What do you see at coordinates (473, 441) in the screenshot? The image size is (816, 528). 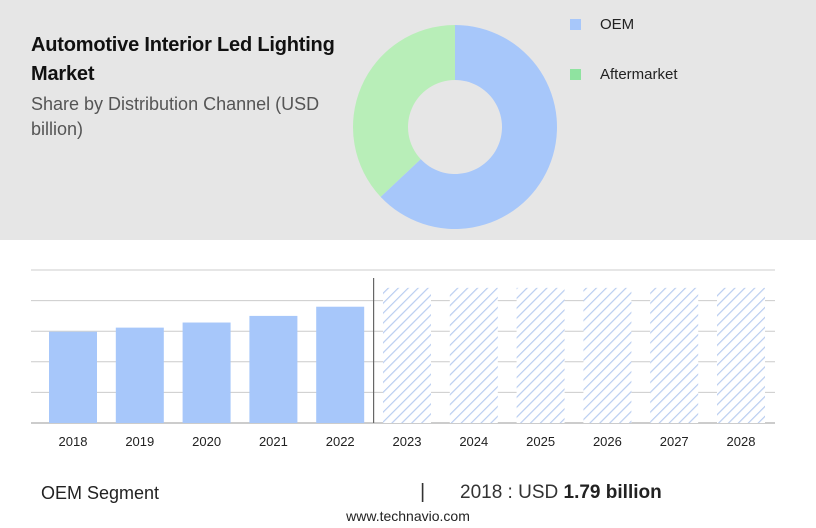 I see `x-tick-label-2024: 2024` at bounding box center [473, 441].